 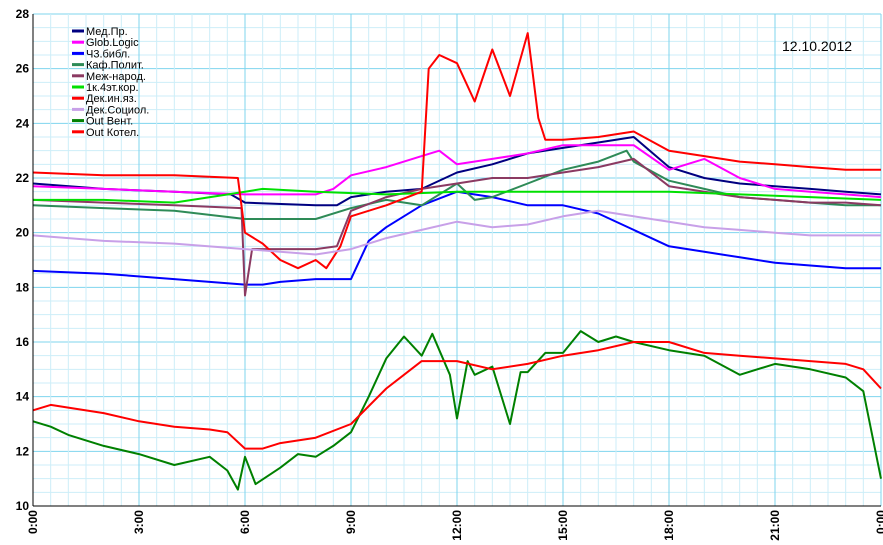 What do you see at coordinates (112, 133) in the screenshot?
I see `legend-label: Out Котел.` at bounding box center [112, 133].